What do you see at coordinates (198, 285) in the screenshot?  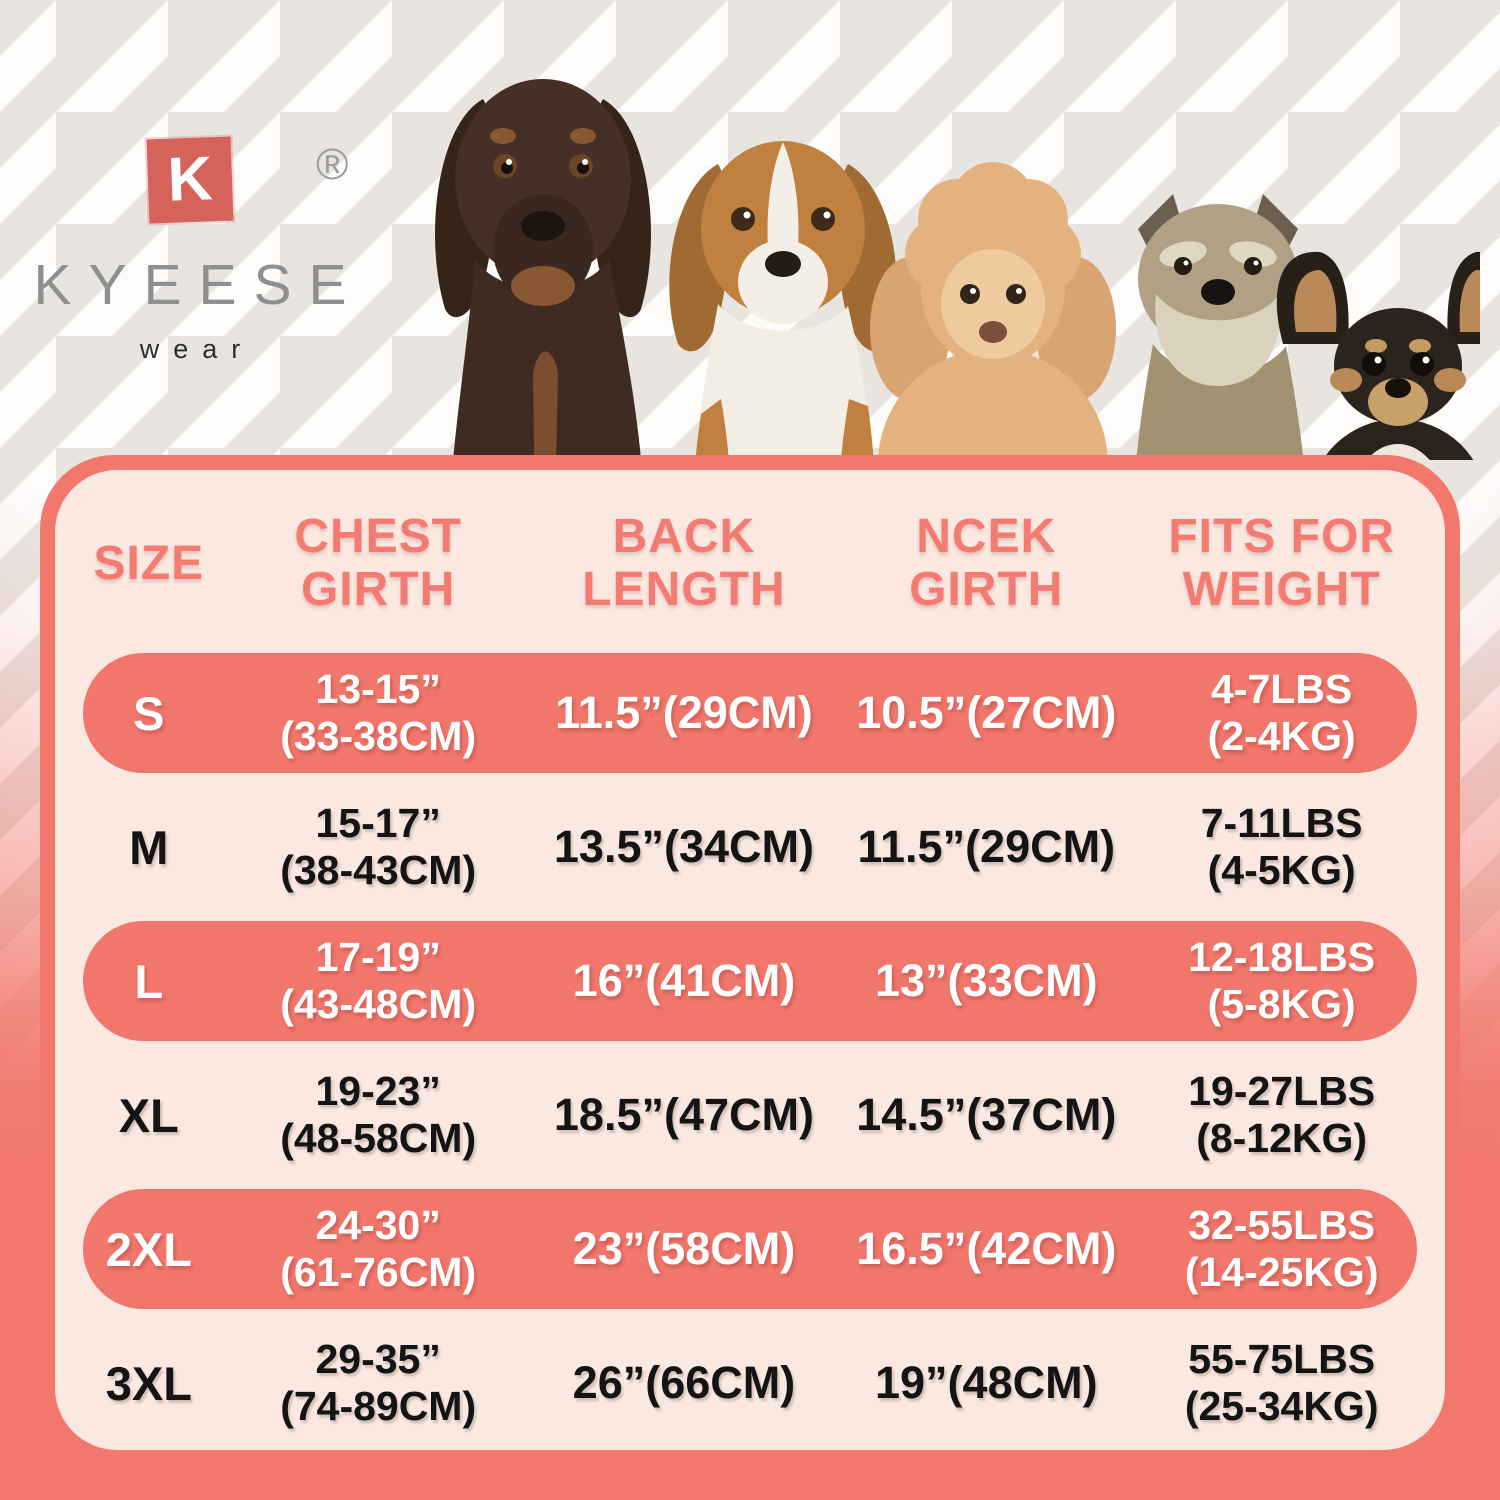 I see `brand-name: KYEESE` at bounding box center [198, 285].